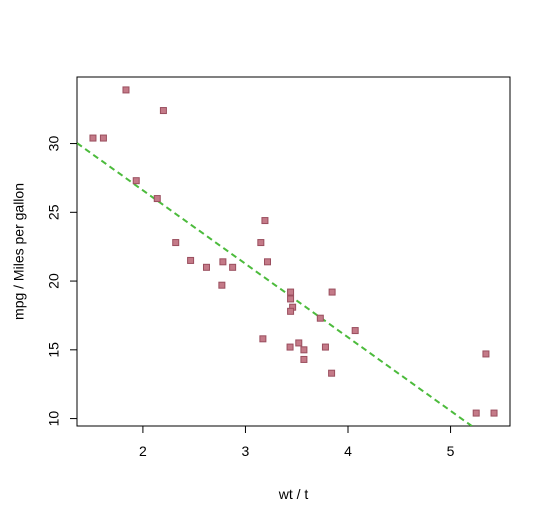 The image size is (551, 529). What do you see at coordinates (19, 251) in the screenshot?
I see `y-axis-label: mpg / Miles per gallon` at bounding box center [19, 251].